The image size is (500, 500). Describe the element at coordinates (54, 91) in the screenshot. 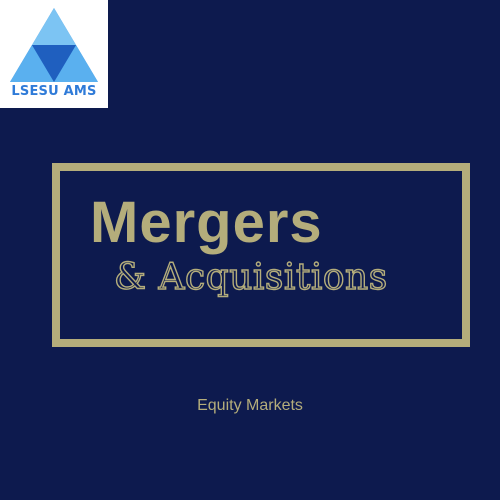

I see `logo-text: LSESU AMS` at that location.